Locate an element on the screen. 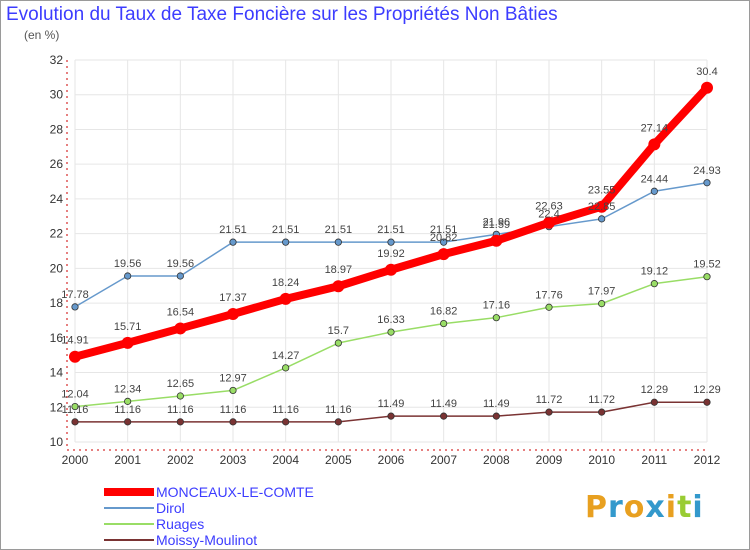 The image size is (750, 550). x-tick-label: 2002 is located at coordinates (180, 460).